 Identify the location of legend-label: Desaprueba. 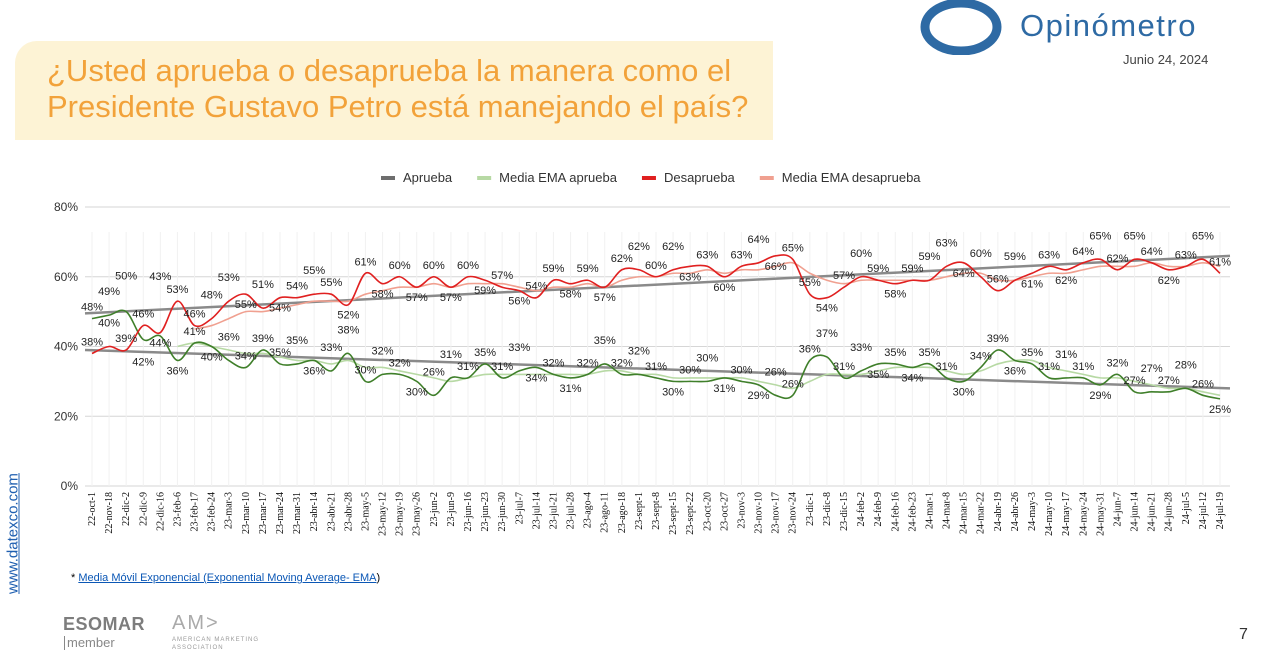
(700, 177).